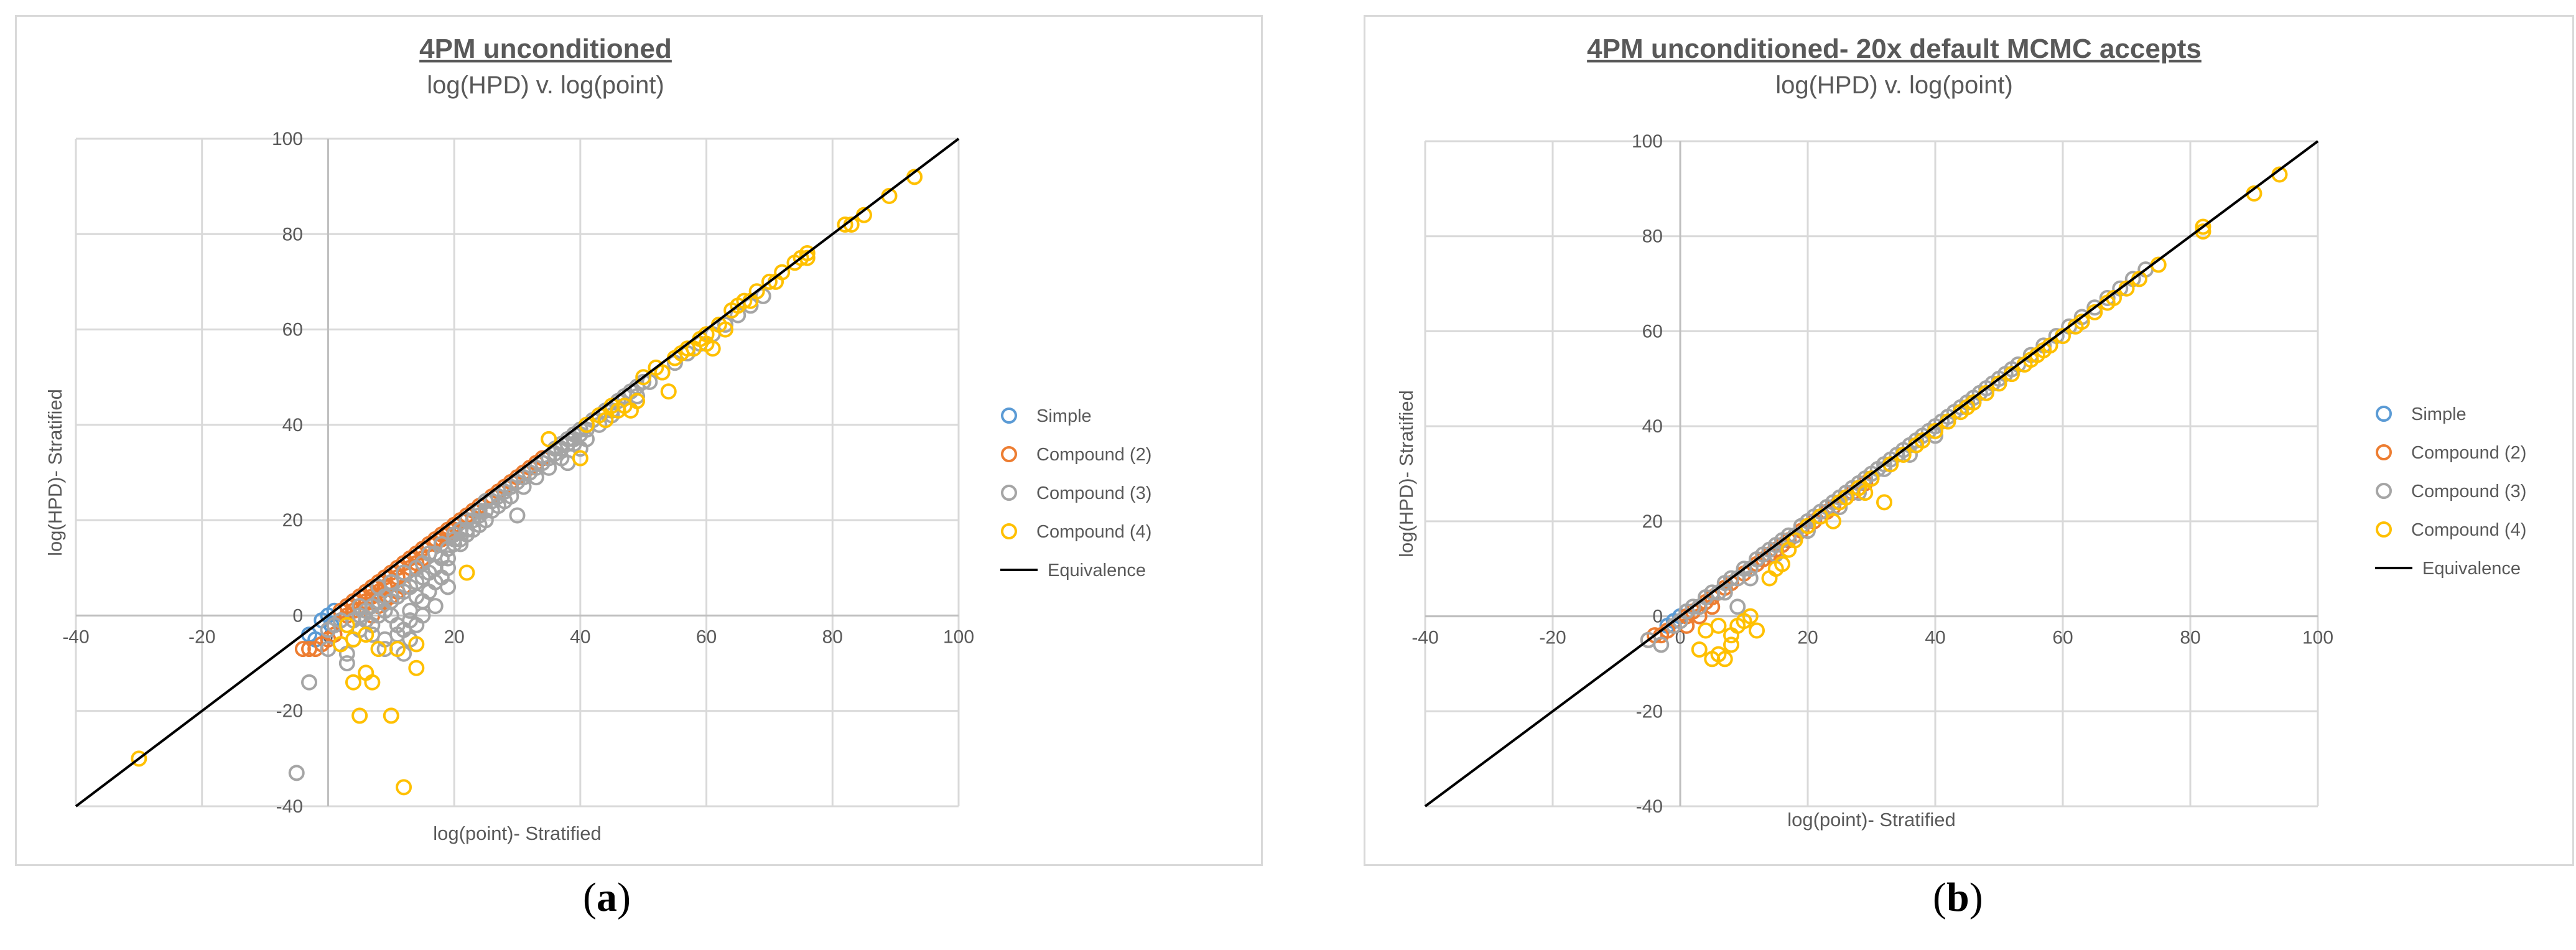 The image size is (2576, 950). Describe the element at coordinates (1958, 897) in the screenshot. I see `caption-b: (b)` at that location.